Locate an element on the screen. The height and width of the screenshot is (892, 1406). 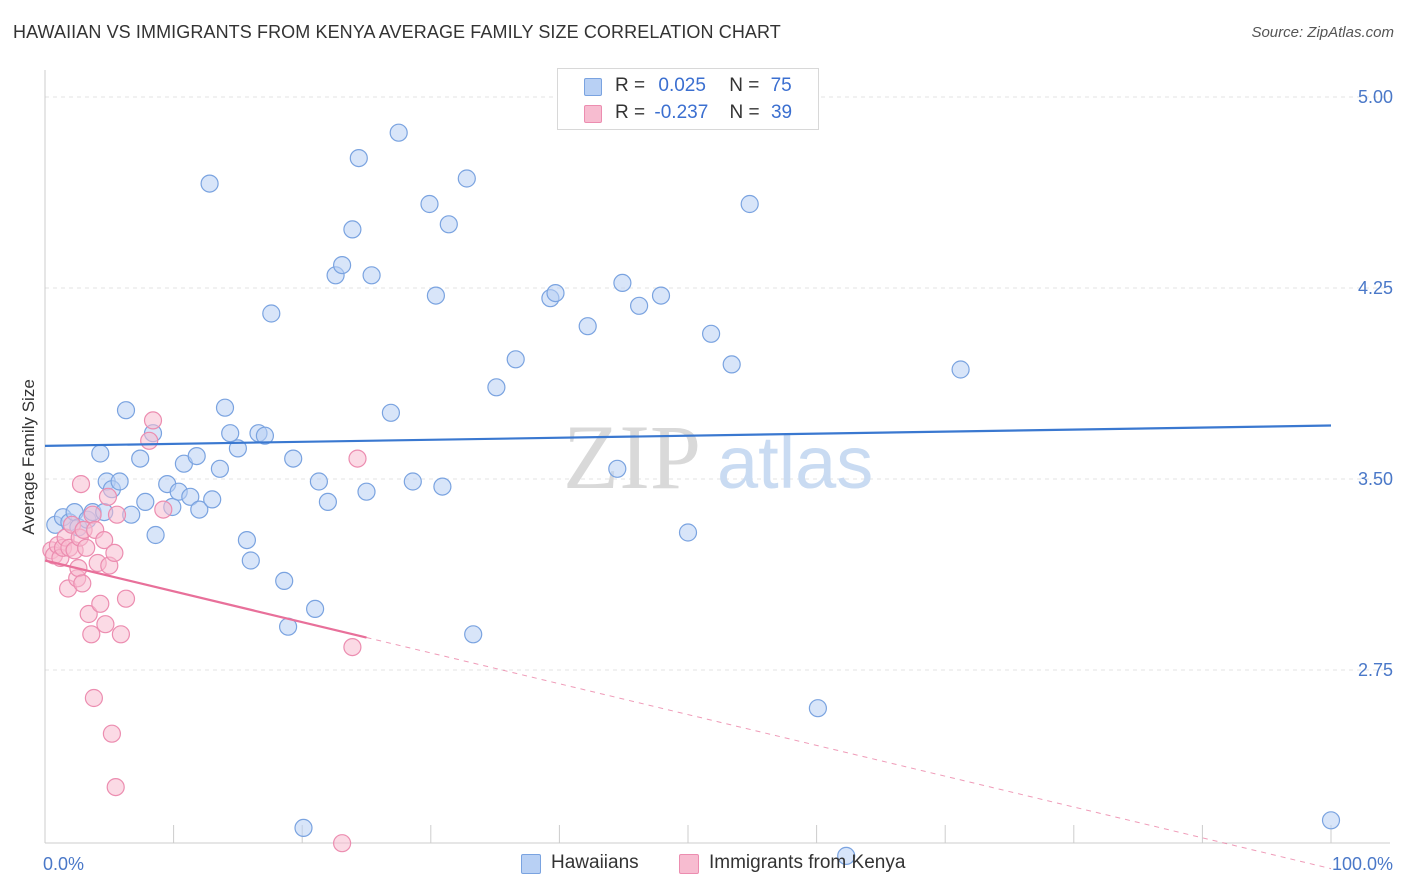
legend-label-hawaiians: Hawaiians is located at coordinates (595, 862).